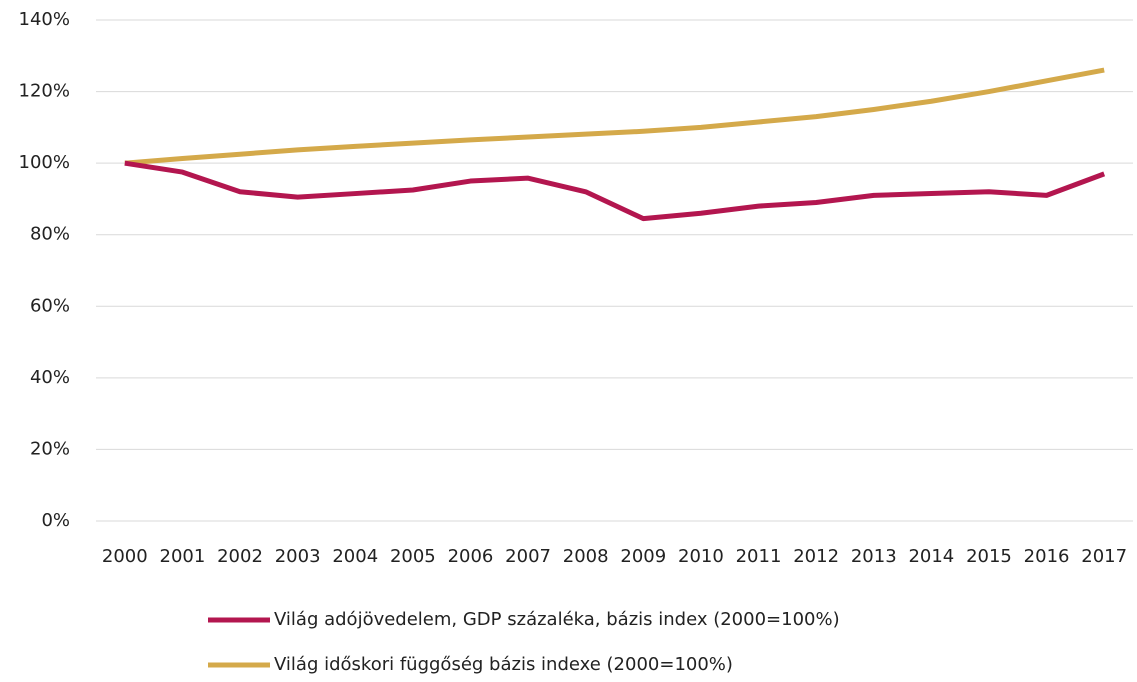  Describe the element at coordinates (931, 556) in the screenshot. I see `x-tick-label: 2014` at that location.